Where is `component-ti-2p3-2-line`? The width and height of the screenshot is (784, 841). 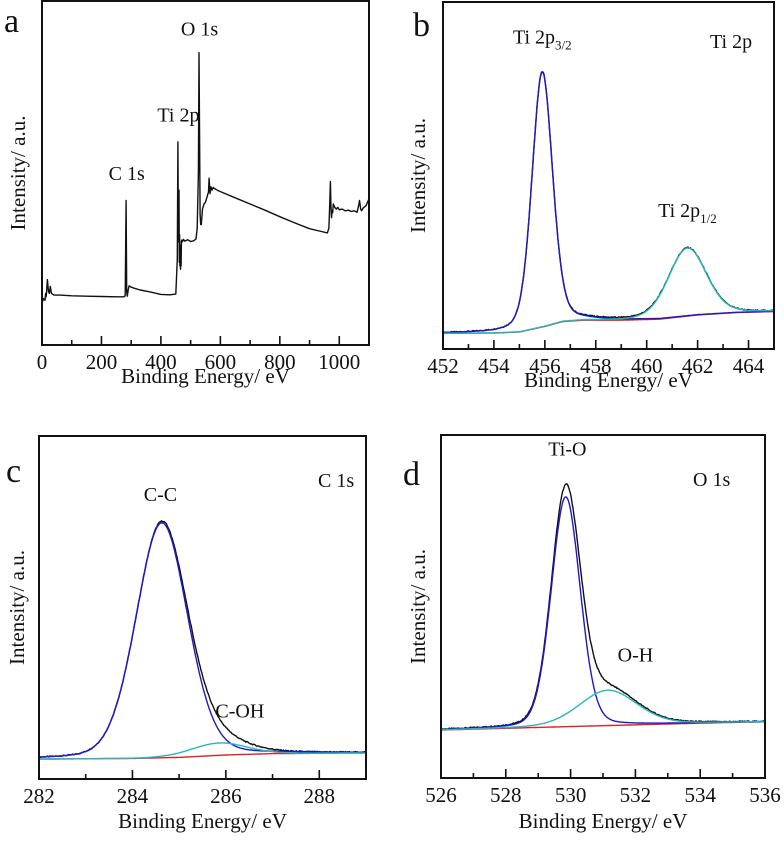
component-ti-2p3-2-line is located at coordinates (608, 202).